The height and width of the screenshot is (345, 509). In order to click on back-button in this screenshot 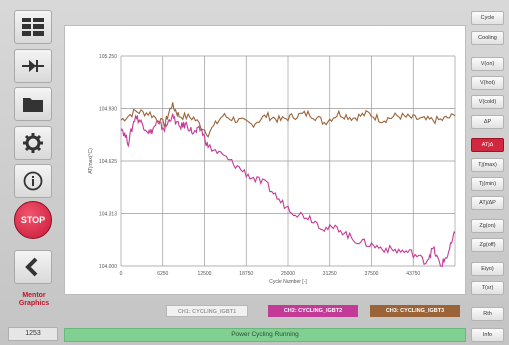, I will do `click(33, 267)`.